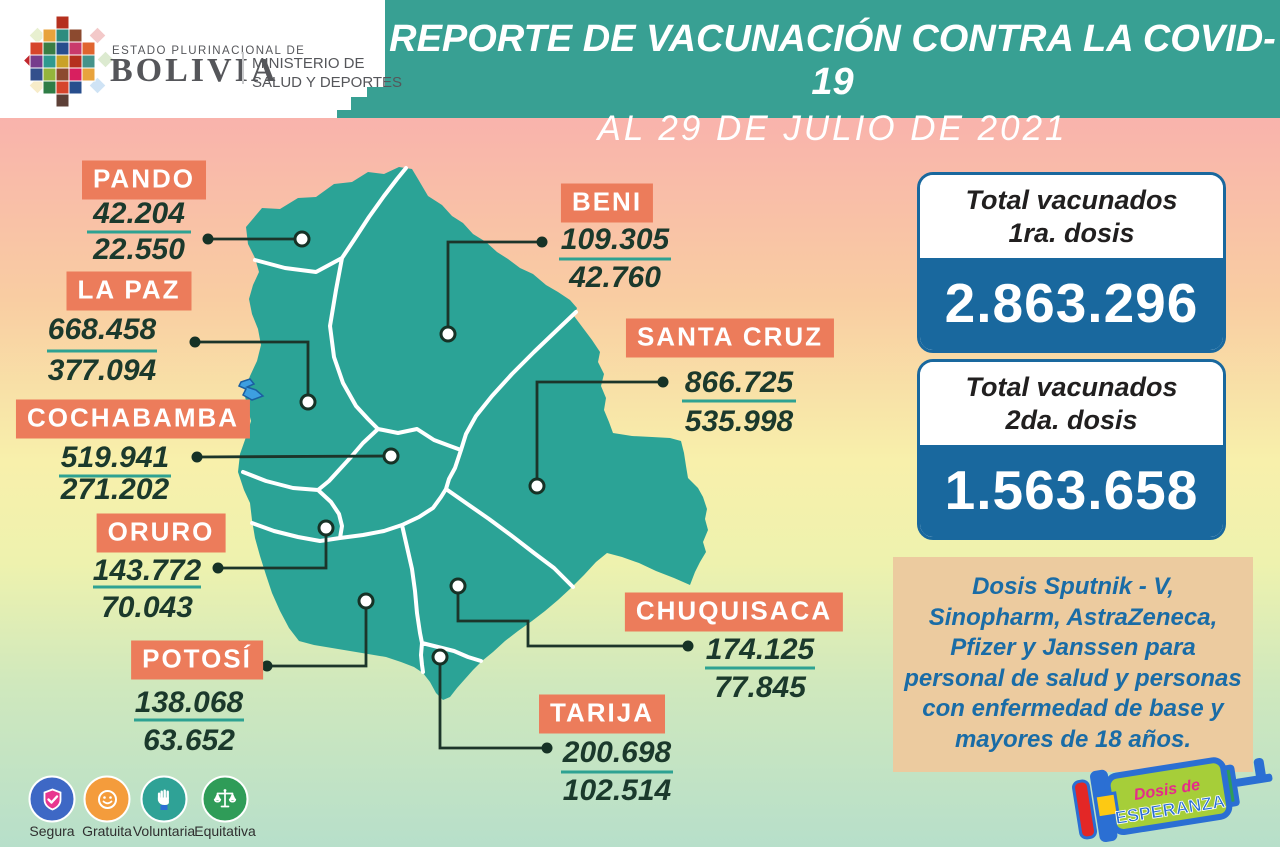 This screenshot has height=847, width=1280. Describe the element at coordinates (327, 82) in the screenshot. I see `ministry-line2: SALUD Y DEPORTES` at that location.